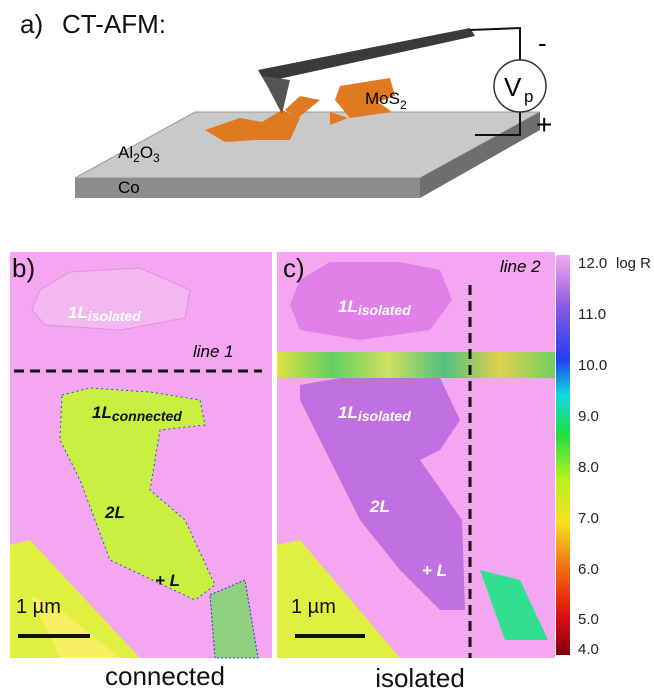 This screenshot has height=690, width=654. I want to click on colorbar-tick-label: 10.0, so click(592, 365).